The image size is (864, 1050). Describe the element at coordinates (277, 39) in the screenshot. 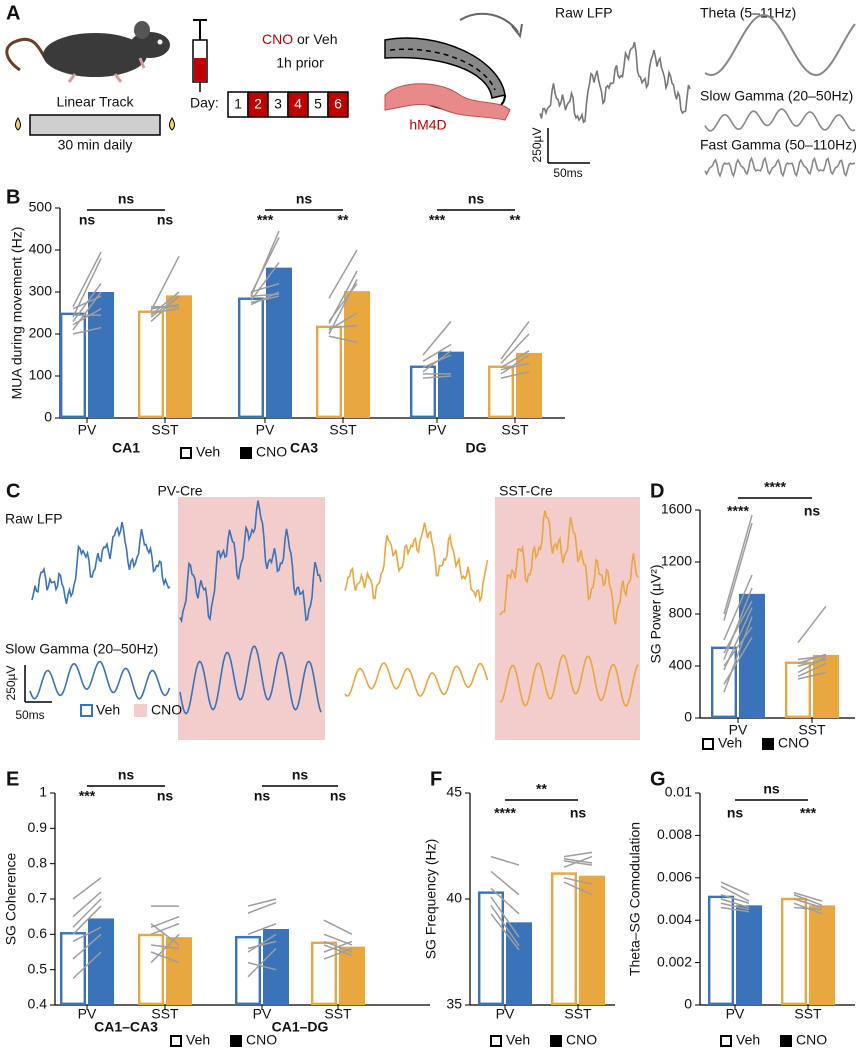

I see `drug: CNO` at that location.